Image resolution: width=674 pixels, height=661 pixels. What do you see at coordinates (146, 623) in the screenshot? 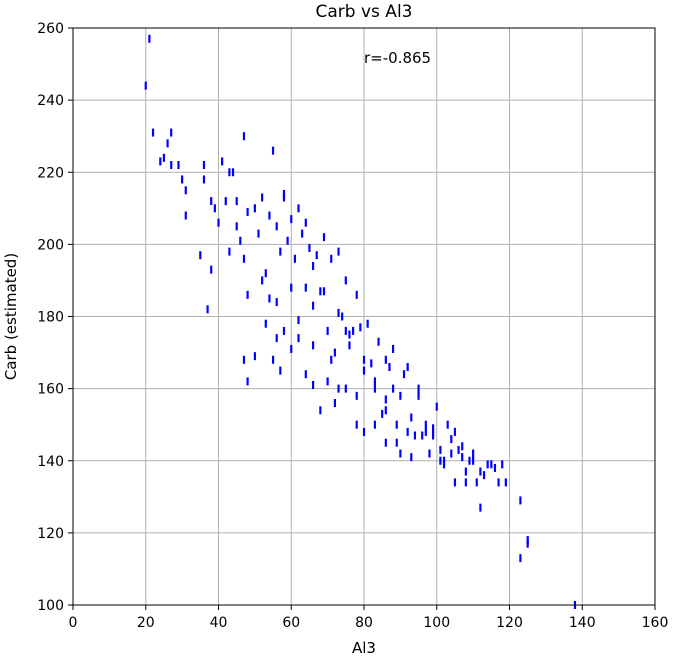
I see `x-tick-label: 20` at bounding box center [146, 623].